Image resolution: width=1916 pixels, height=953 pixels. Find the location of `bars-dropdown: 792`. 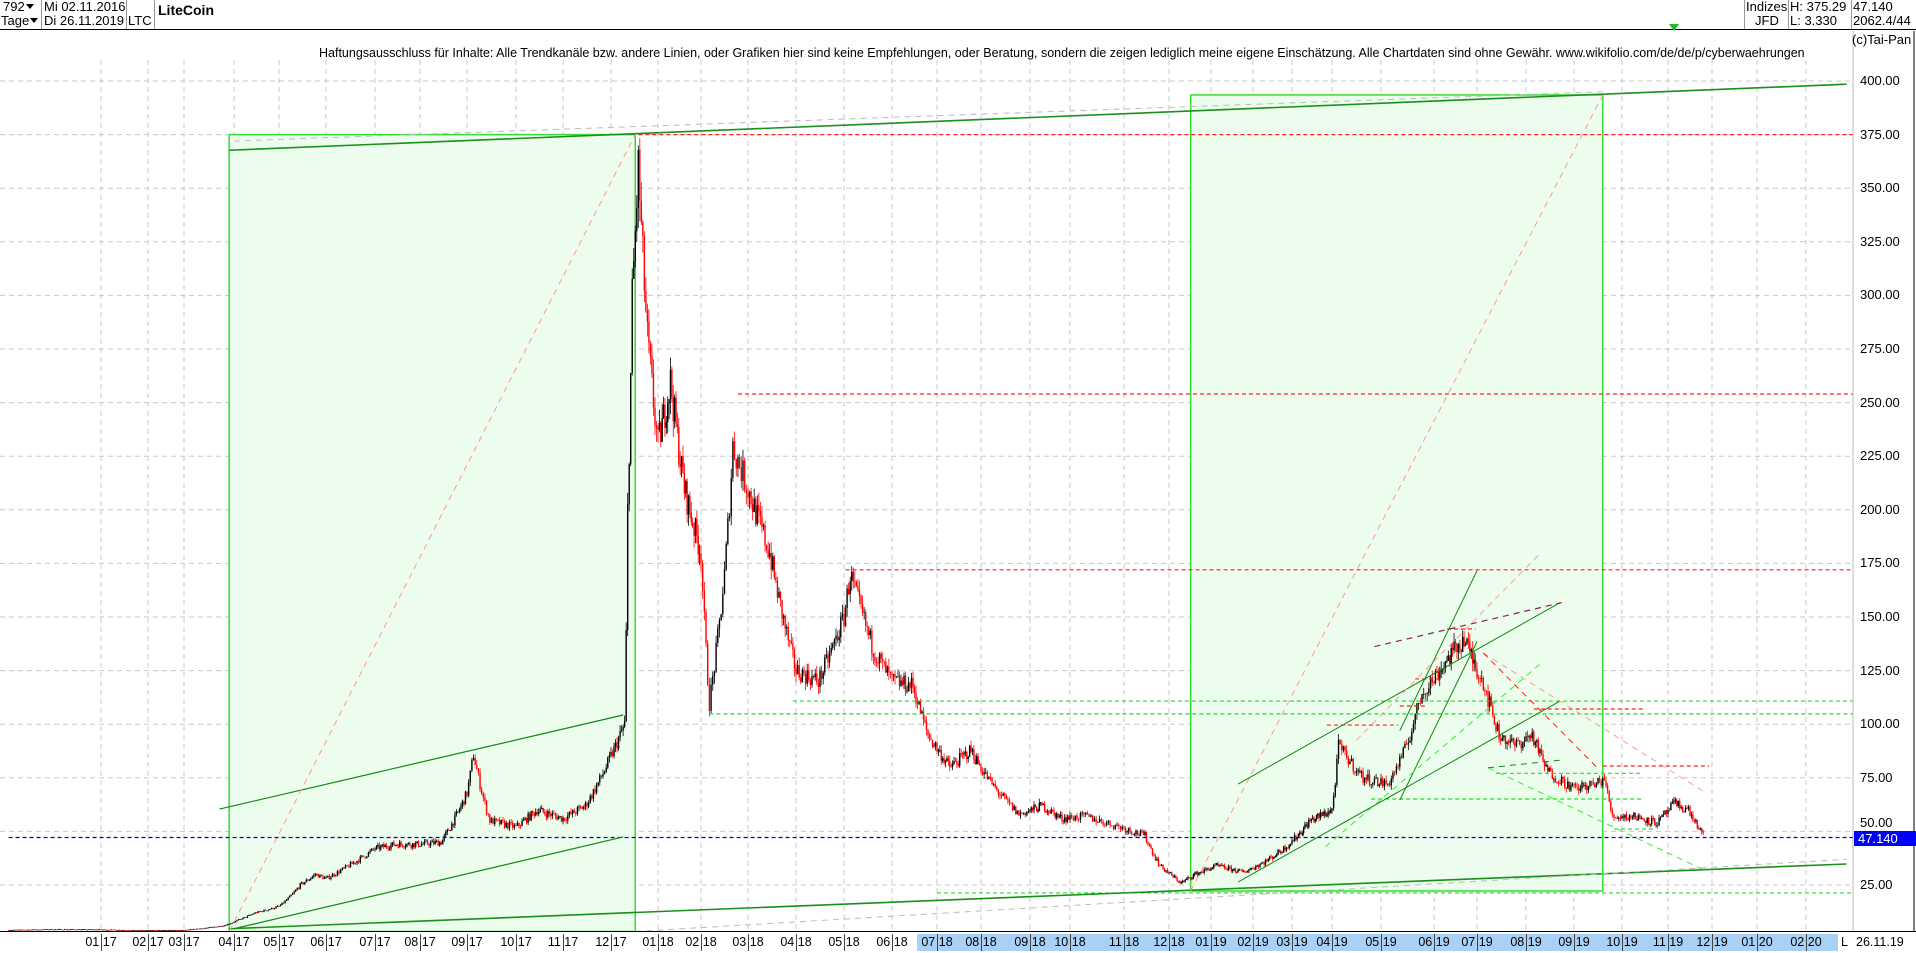

bars-dropdown: 792 is located at coordinates (18, 7).